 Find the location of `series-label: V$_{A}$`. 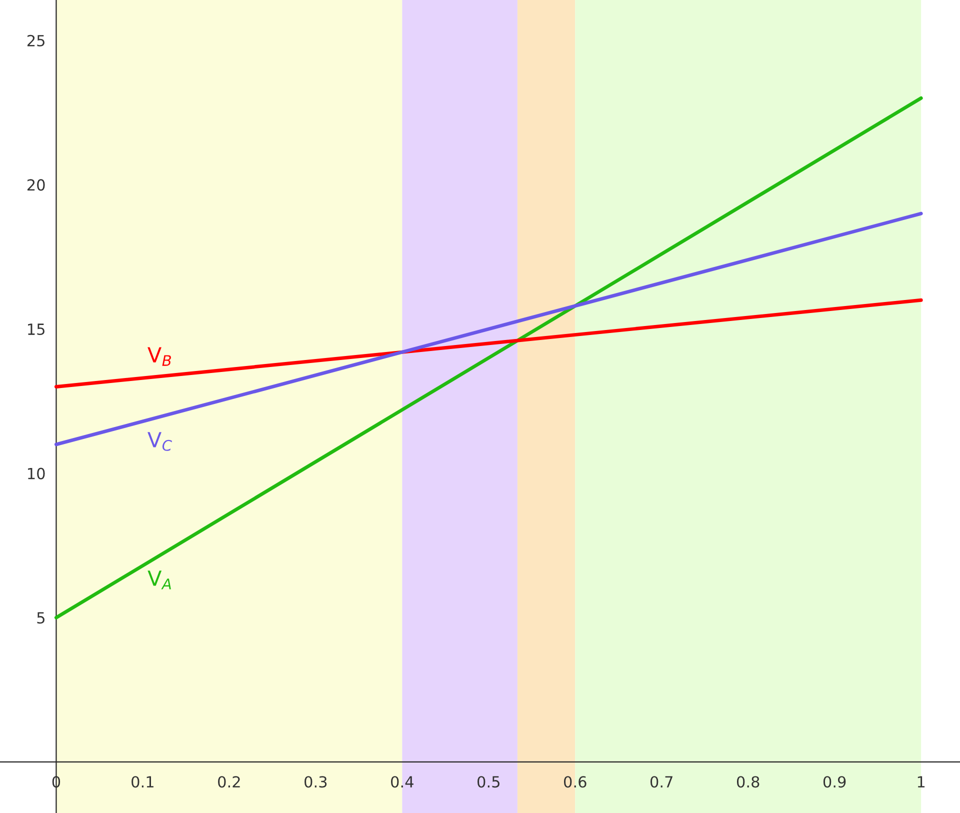

series-label: V$_{A}$ is located at coordinates (159, 580).